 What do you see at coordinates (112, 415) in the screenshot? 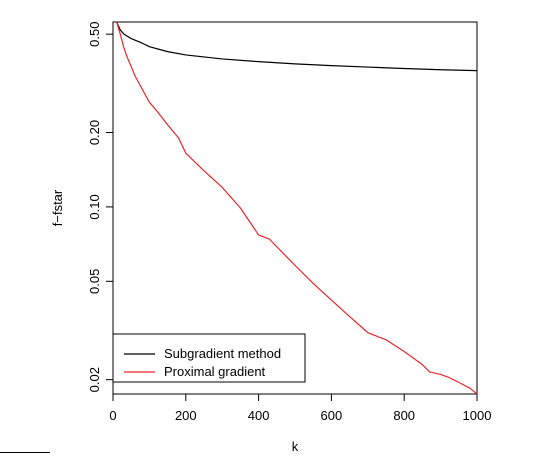
I see `x-tick-label: 0` at bounding box center [112, 415].